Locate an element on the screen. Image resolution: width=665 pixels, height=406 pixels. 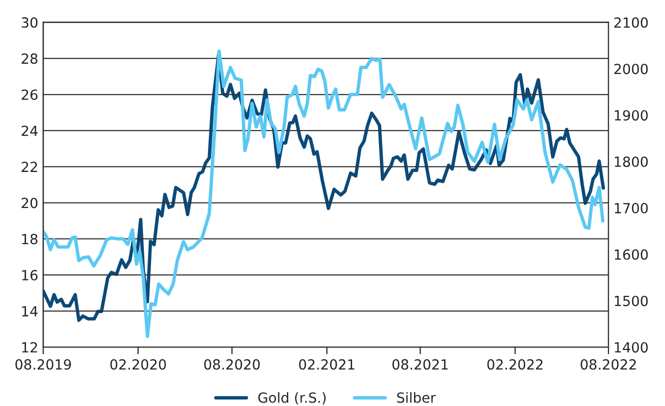
y2-tick-label: 1900 is located at coordinates (631, 115).